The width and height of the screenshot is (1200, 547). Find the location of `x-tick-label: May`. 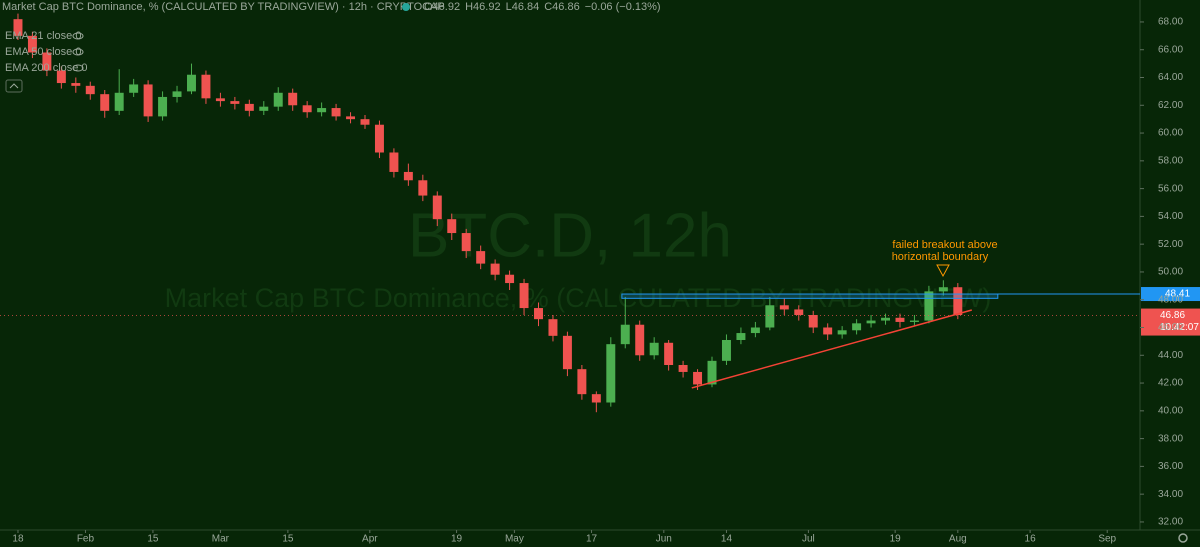

x-tick-label: May is located at coordinates (514, 539).